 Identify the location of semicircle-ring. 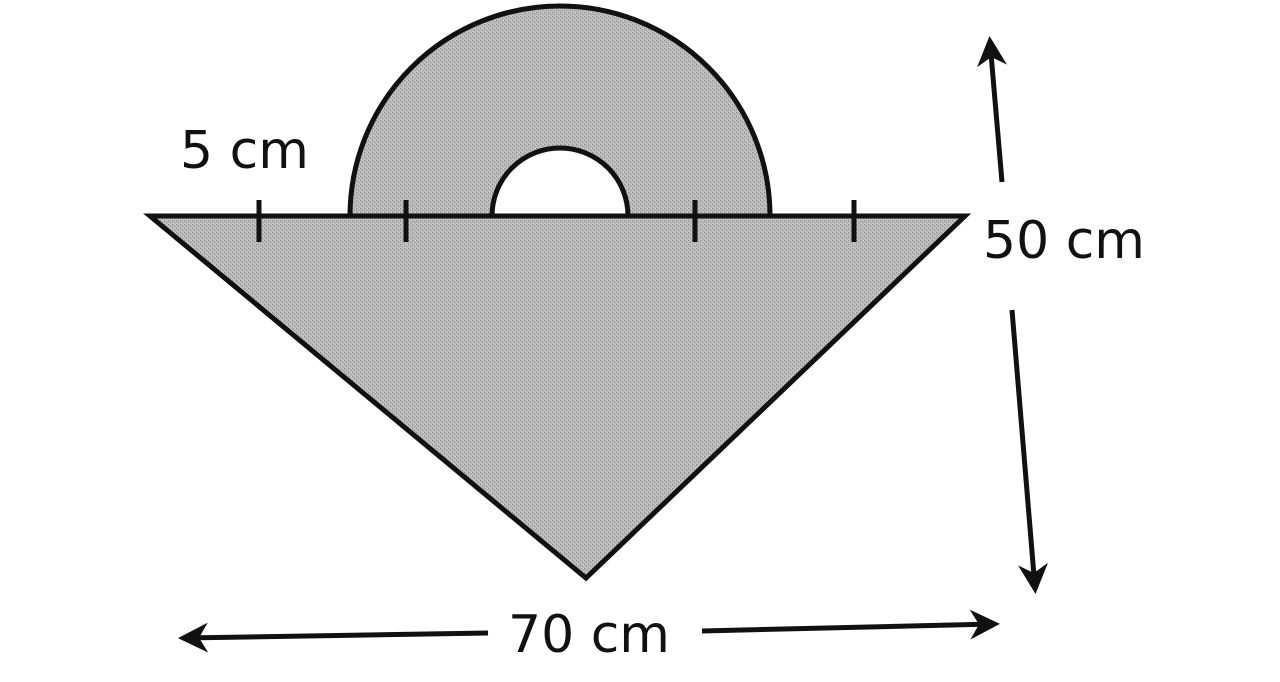
(560, 111).